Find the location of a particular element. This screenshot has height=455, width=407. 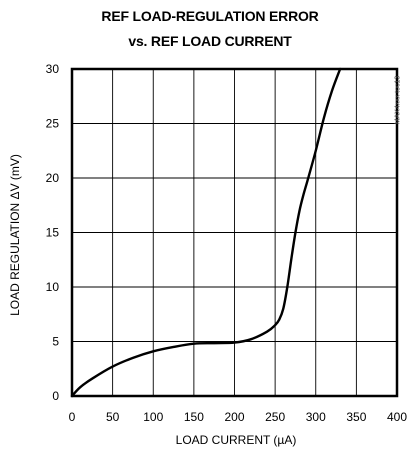

y-tick-label: 10 is located at coordinates (53, 287).